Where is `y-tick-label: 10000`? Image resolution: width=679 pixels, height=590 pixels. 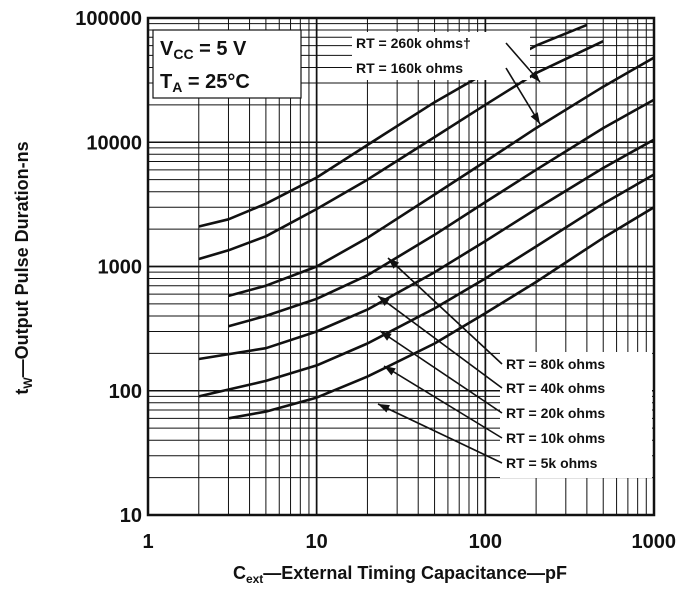
y-tick-label: 10000 is located at coordinates (114, 143).